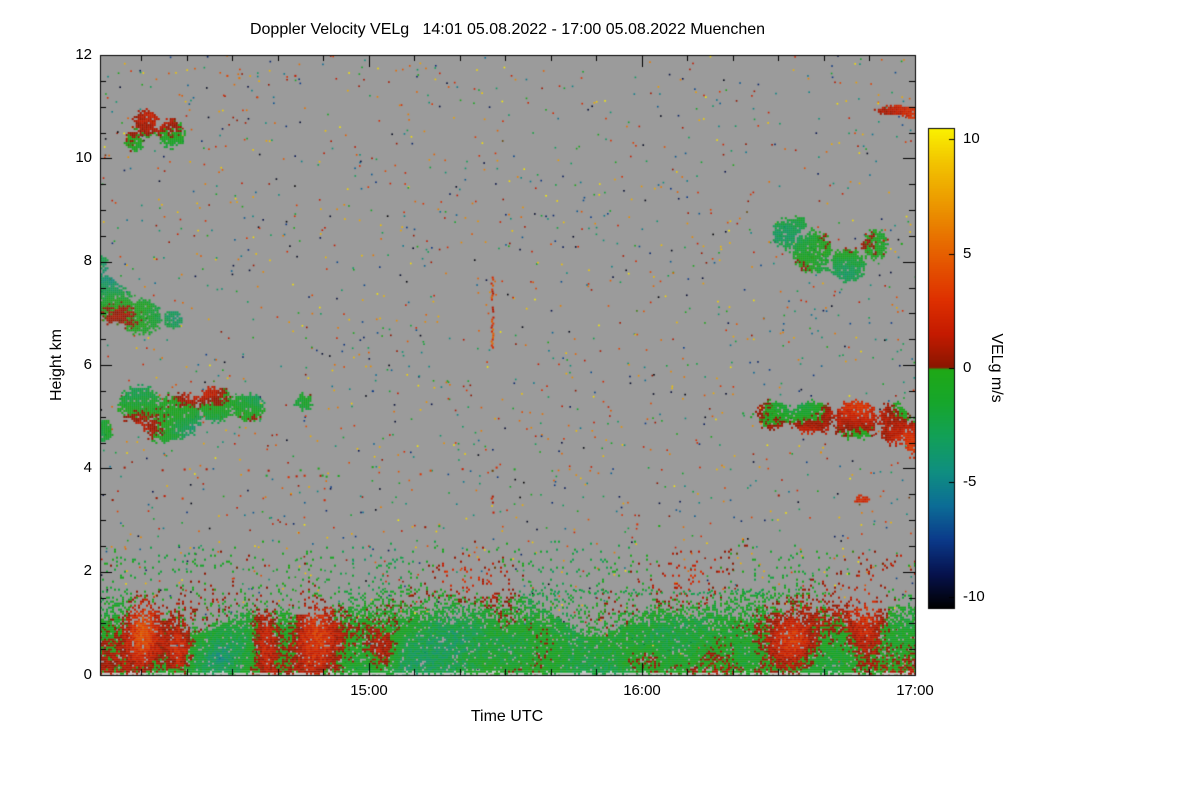 Image resolution: width=1200 pixels, height=800 pixels. I want to click on colorbar-tick-label-0: 0, so click(967, 367).